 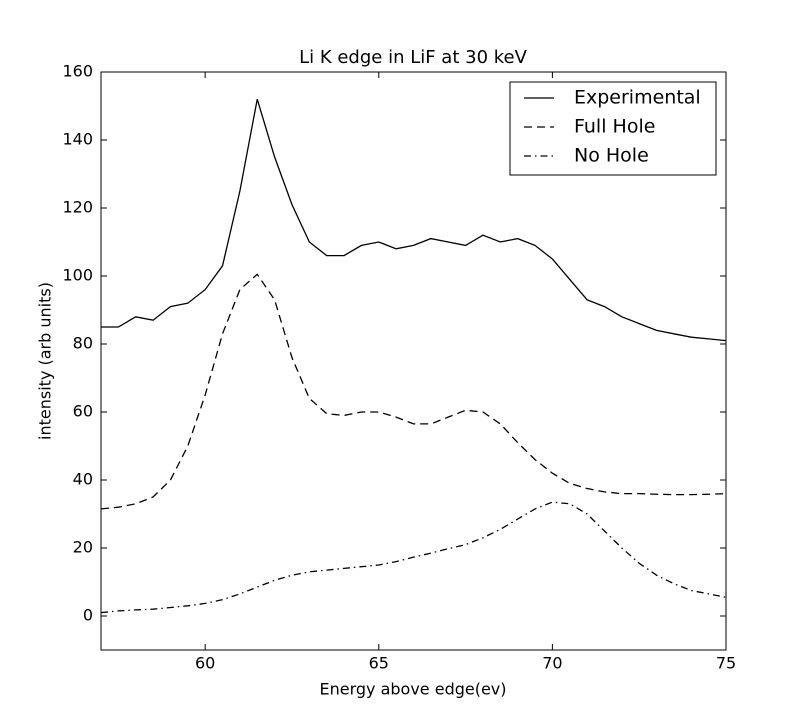 I want to click on chart-title: Li K edge in LiF at 30 keV, so click(x=413, y=57).